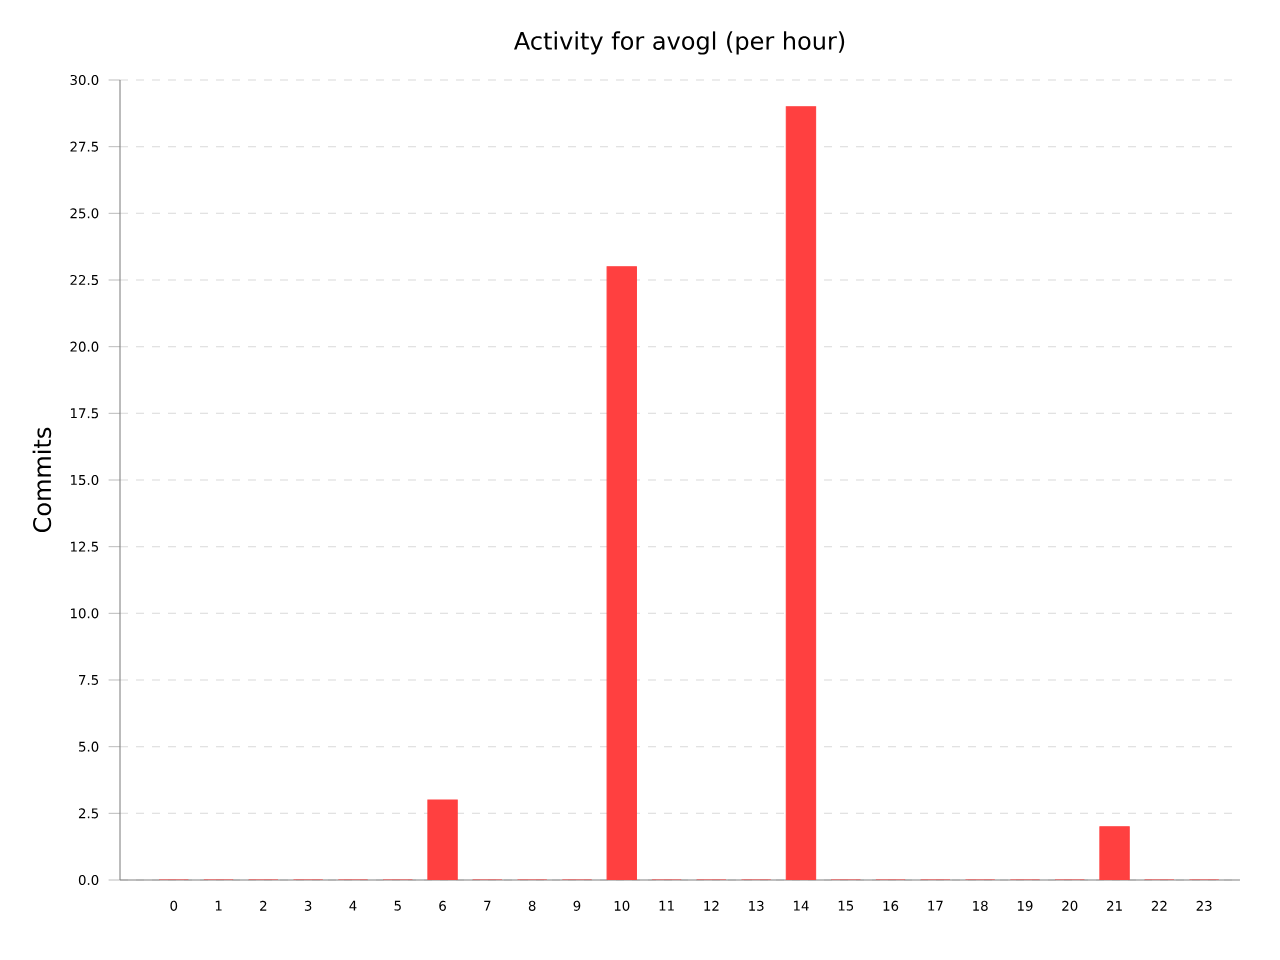 The width and height of the screenshot is (1280, 960). What do you see at coordinates (679, 43) in the screenshot?
I see `chart-title: Activity for avogl (per hour)` at bounding box center [679, 43].